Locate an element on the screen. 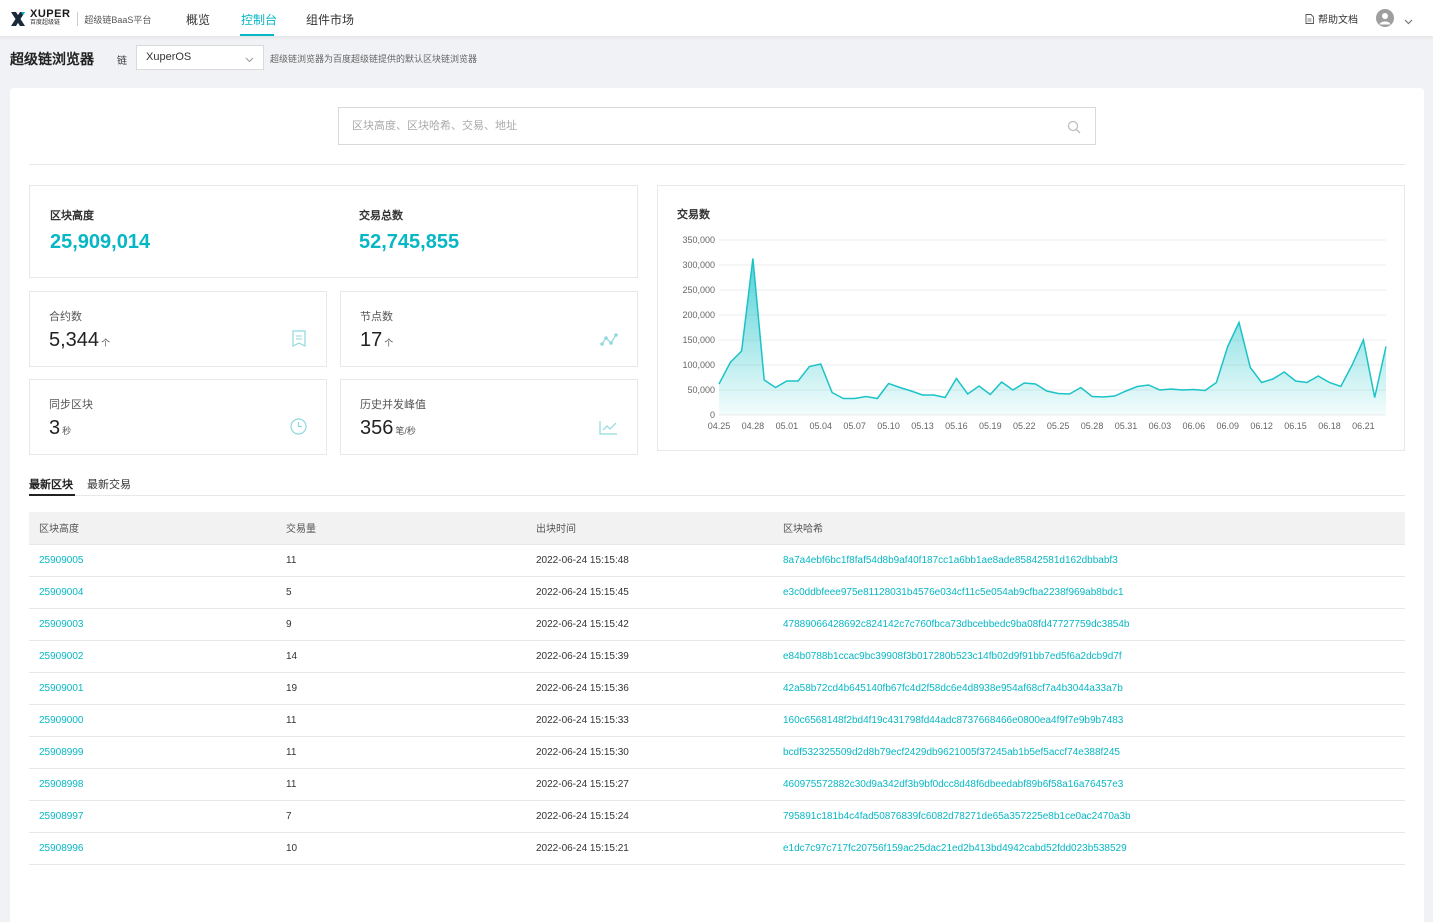 The height and width of the screenshot is (922, 1433). nav-marketplace: 组件市场 is located at coordinates (330, 20).